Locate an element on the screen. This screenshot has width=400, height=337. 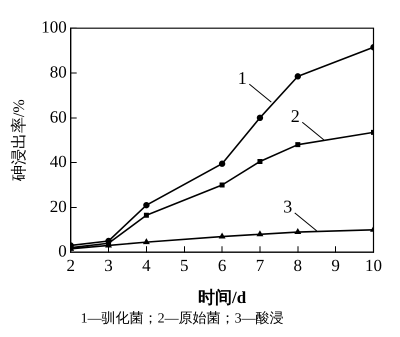
y-tick-label: 60 is located at coordinates (58, 116).